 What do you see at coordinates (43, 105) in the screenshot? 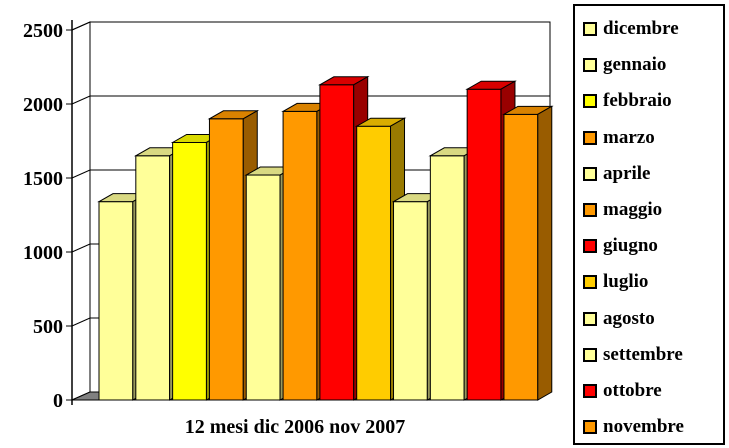
I see `y-tick-label: 2000` at bounding box center [43, 105].